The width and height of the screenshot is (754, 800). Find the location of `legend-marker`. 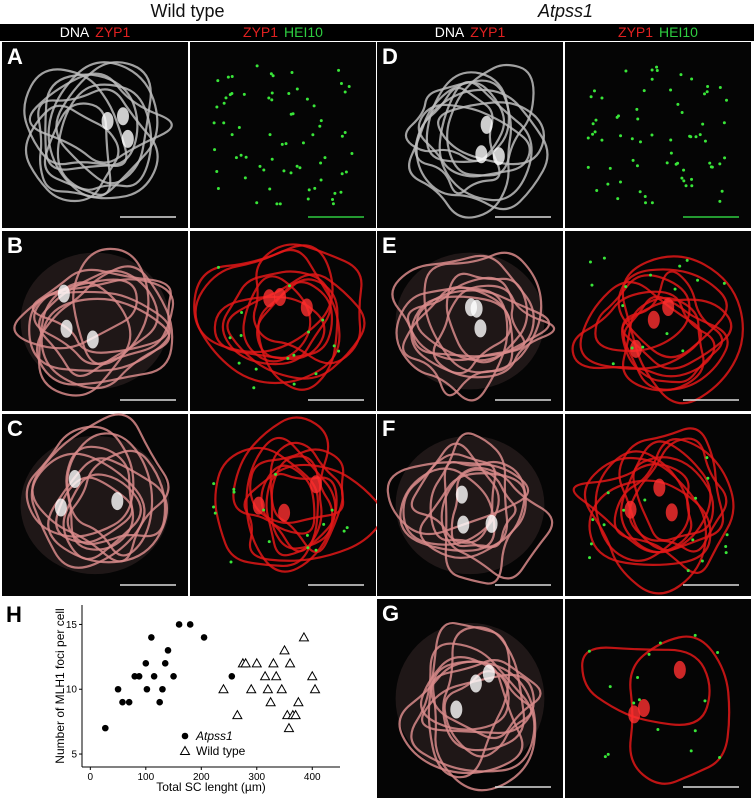

legend-marker is located at coordinates (185, 750).